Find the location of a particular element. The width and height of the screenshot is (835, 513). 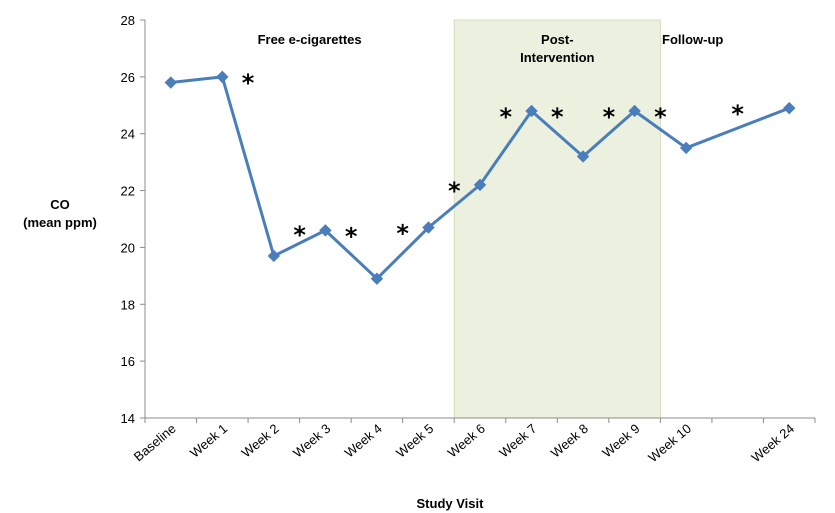

y-tick-label: 18 is located at coordinates (128, 304).